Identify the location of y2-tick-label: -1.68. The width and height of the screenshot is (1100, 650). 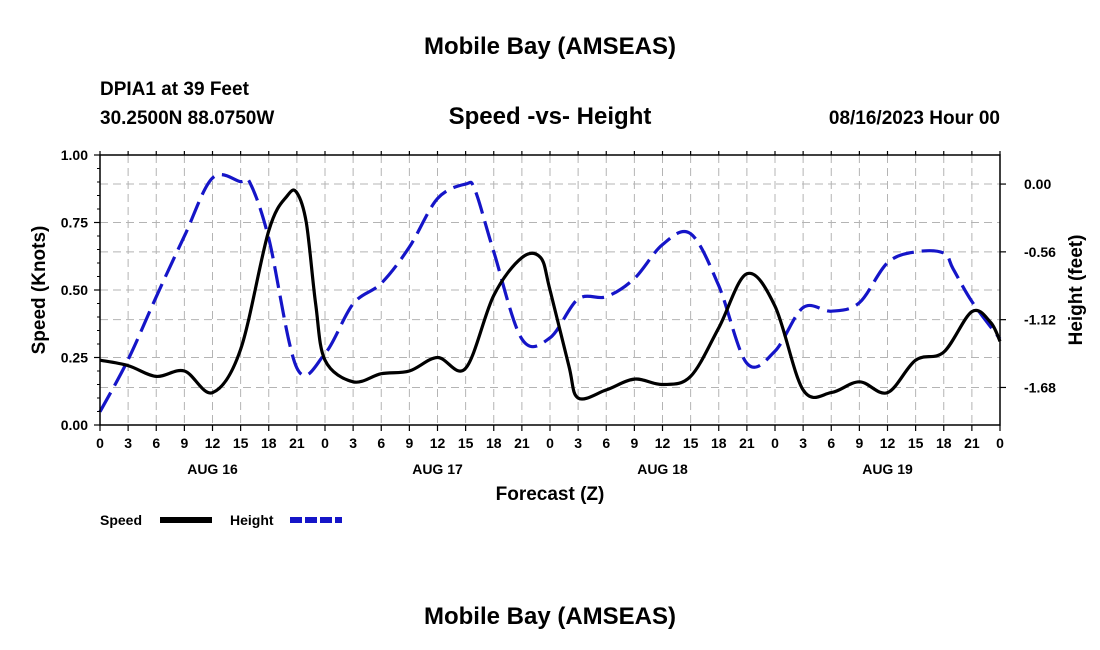
(1040, 387).